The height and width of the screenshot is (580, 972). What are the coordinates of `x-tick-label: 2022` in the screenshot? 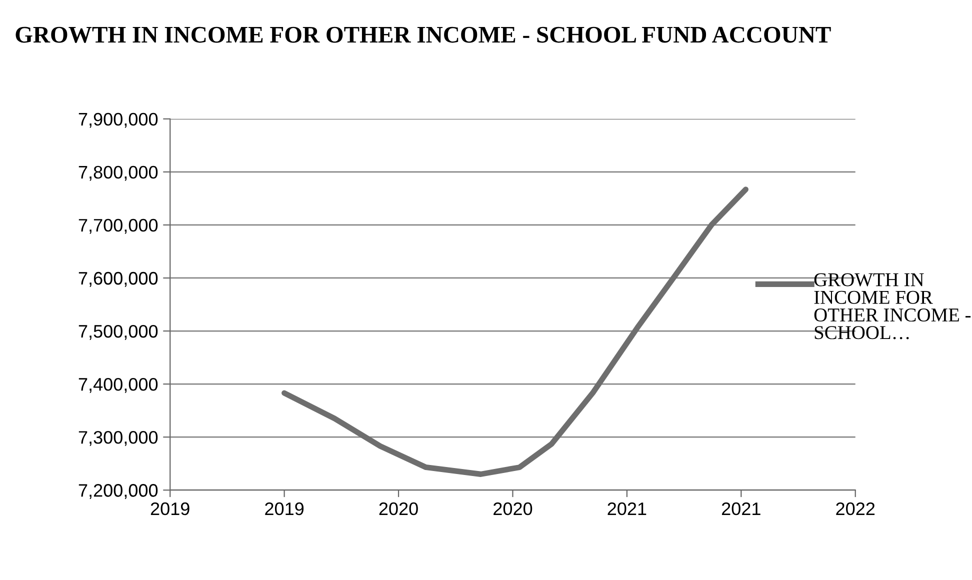 It's located at (855, 509).